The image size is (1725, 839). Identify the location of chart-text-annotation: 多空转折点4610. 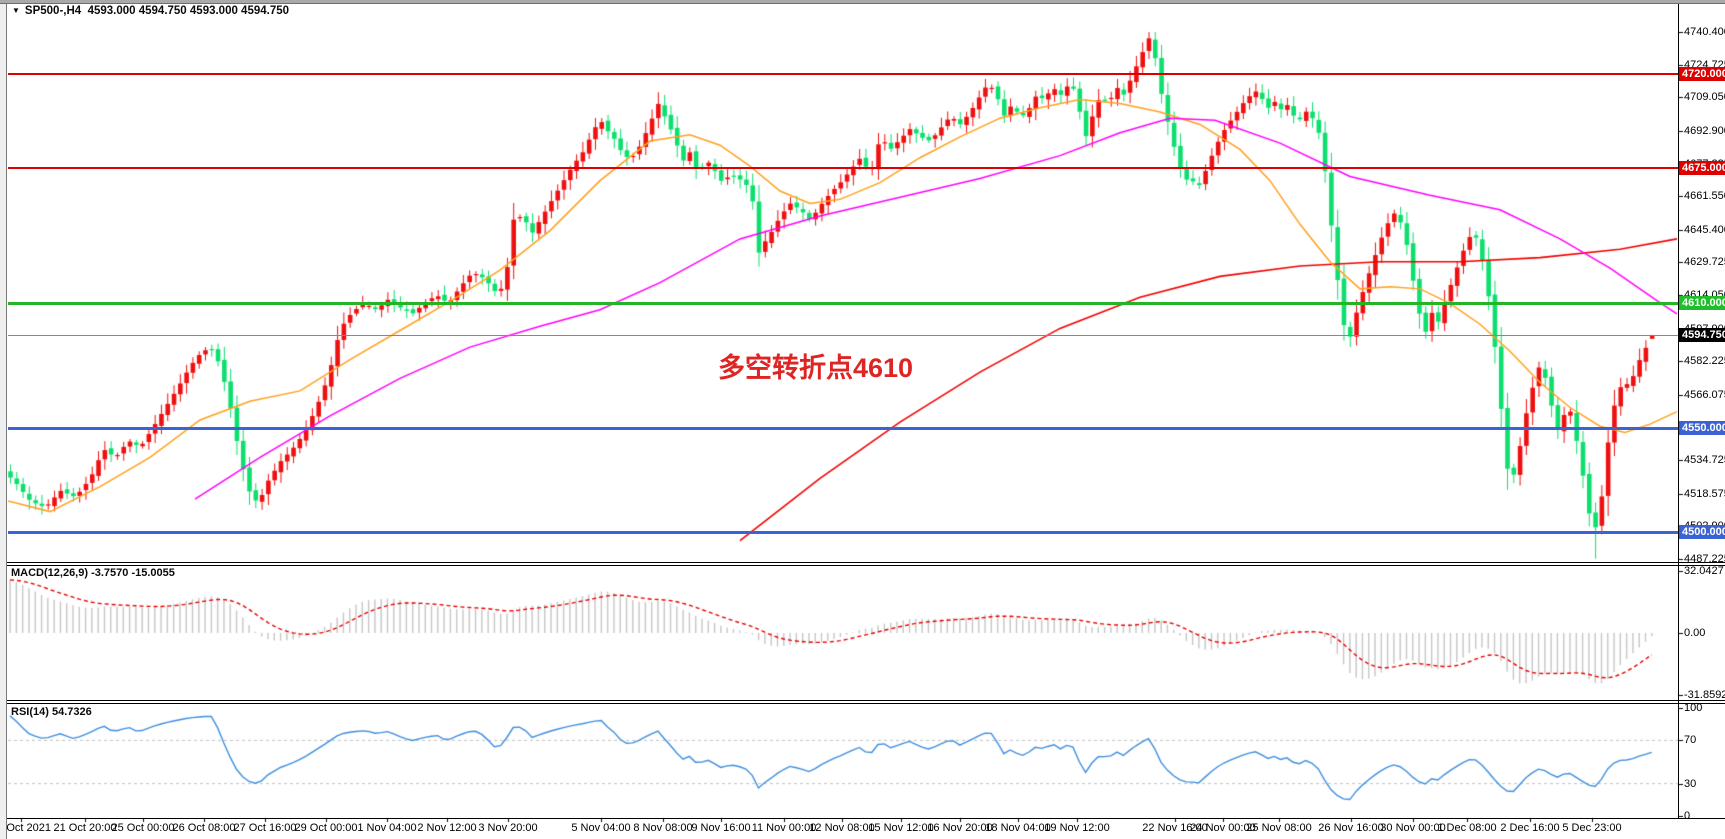
(816, 368).